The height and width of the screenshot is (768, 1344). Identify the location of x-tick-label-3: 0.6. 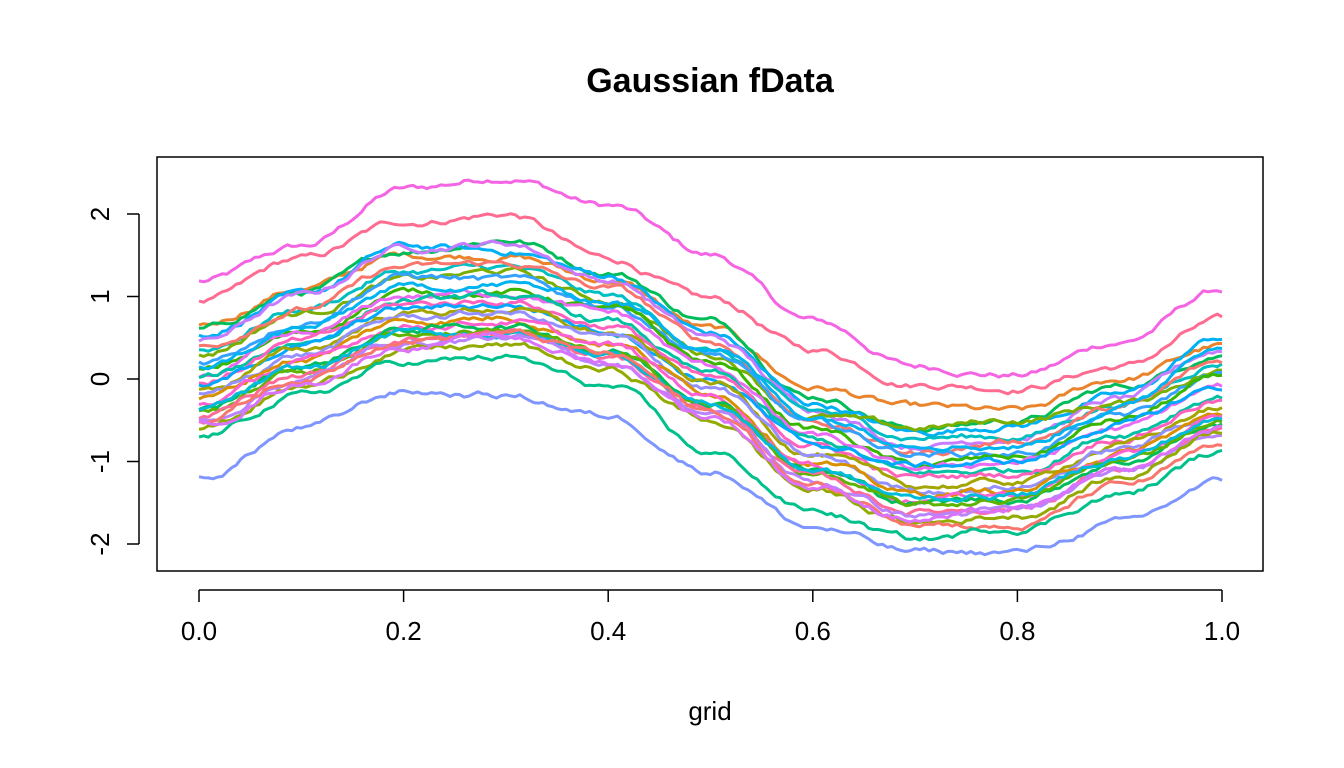
(813, 631).